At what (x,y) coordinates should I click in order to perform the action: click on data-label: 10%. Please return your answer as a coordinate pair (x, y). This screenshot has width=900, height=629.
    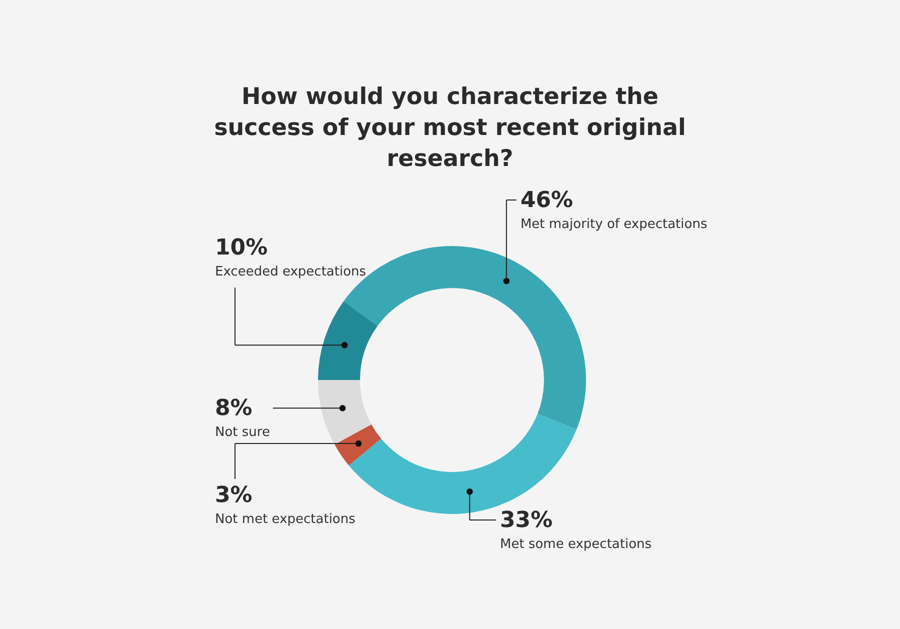
    Looking at the image, I should click on (241, 247).